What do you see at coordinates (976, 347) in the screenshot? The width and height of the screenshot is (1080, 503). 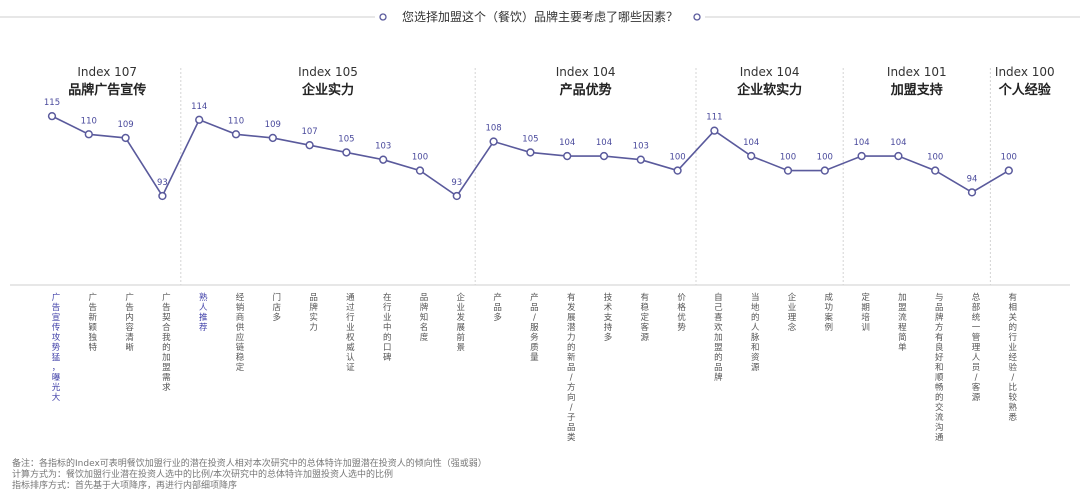 I see `category-label: 总部统一管理人员/客源` at bounding box center [976, 347].